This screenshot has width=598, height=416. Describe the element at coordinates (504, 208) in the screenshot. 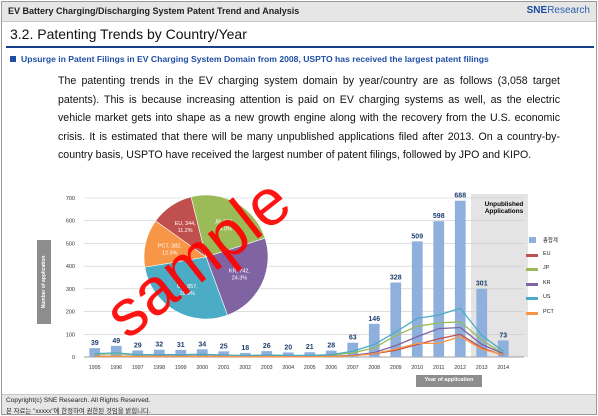

I see `unpublished-annotation: Unpublished Applications` at that location.